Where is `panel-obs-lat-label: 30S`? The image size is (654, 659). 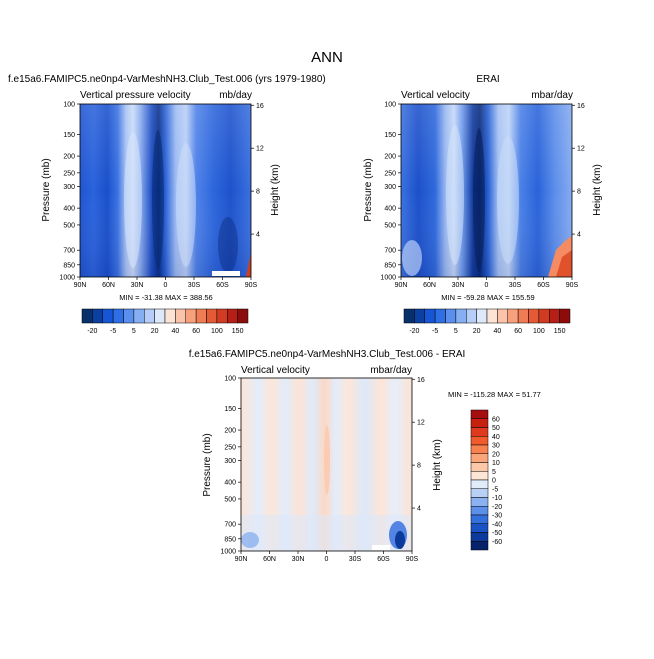 panel-obs-lat-label: 30S is located at coordinates (515, 285).